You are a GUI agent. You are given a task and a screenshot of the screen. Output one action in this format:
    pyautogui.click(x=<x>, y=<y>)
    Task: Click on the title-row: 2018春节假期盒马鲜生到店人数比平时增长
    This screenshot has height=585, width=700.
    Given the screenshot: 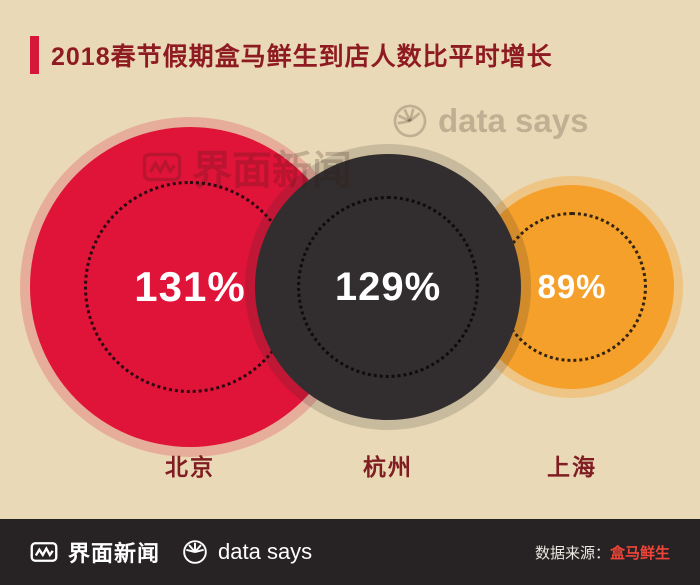 What is the action you would take?
    pyautogui.click(x=291, y=55)
    